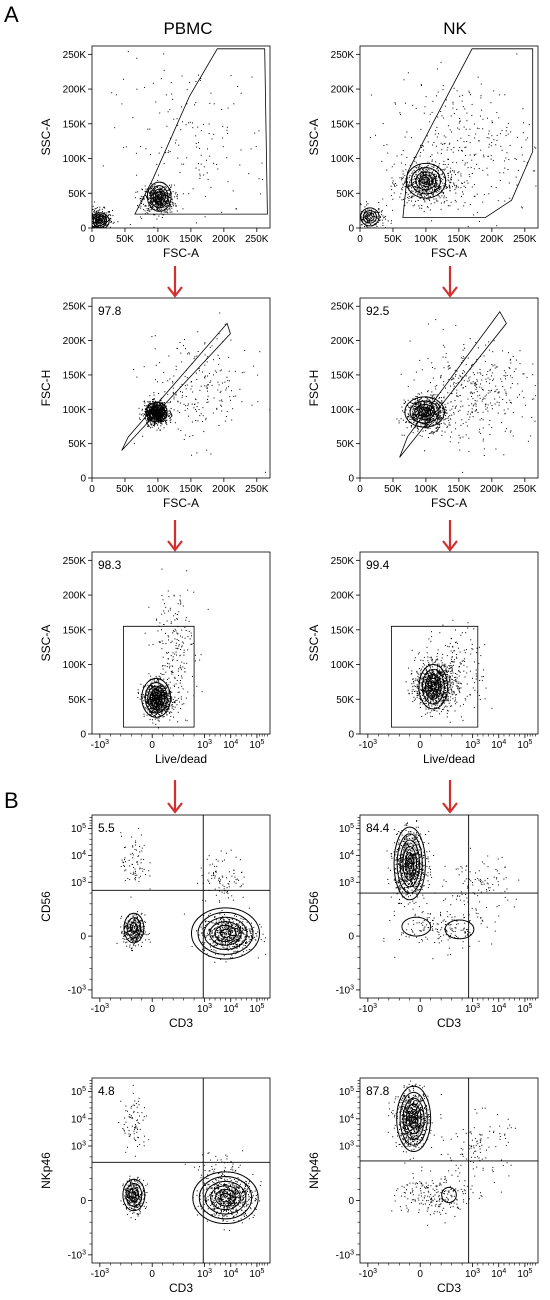  What do you see at coordinates (11, 800) in the screenshot?
I see `panel-label-b: B` at bounding box center [11, 800].